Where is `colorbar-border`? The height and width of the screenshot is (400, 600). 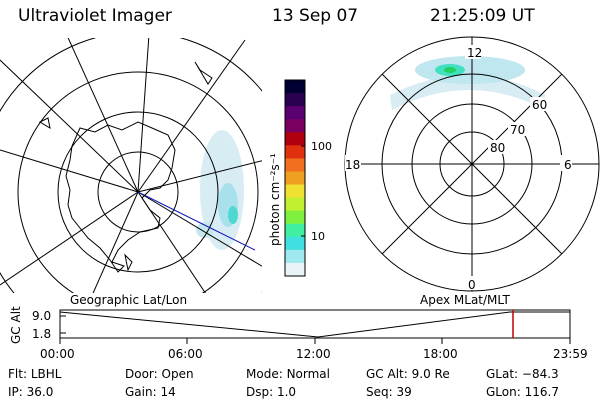 colorbar-border is located at coordinates (295, 178).